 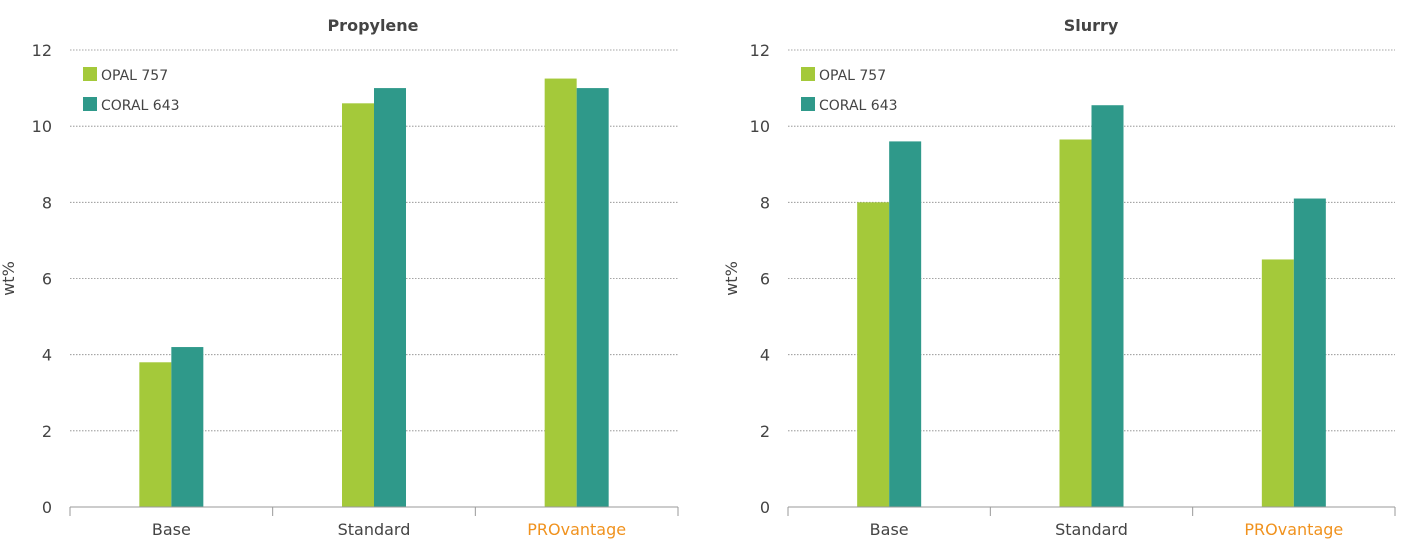 I want to click on chart-0-bar-opal-757-provantage, so click(x=560, y=292).